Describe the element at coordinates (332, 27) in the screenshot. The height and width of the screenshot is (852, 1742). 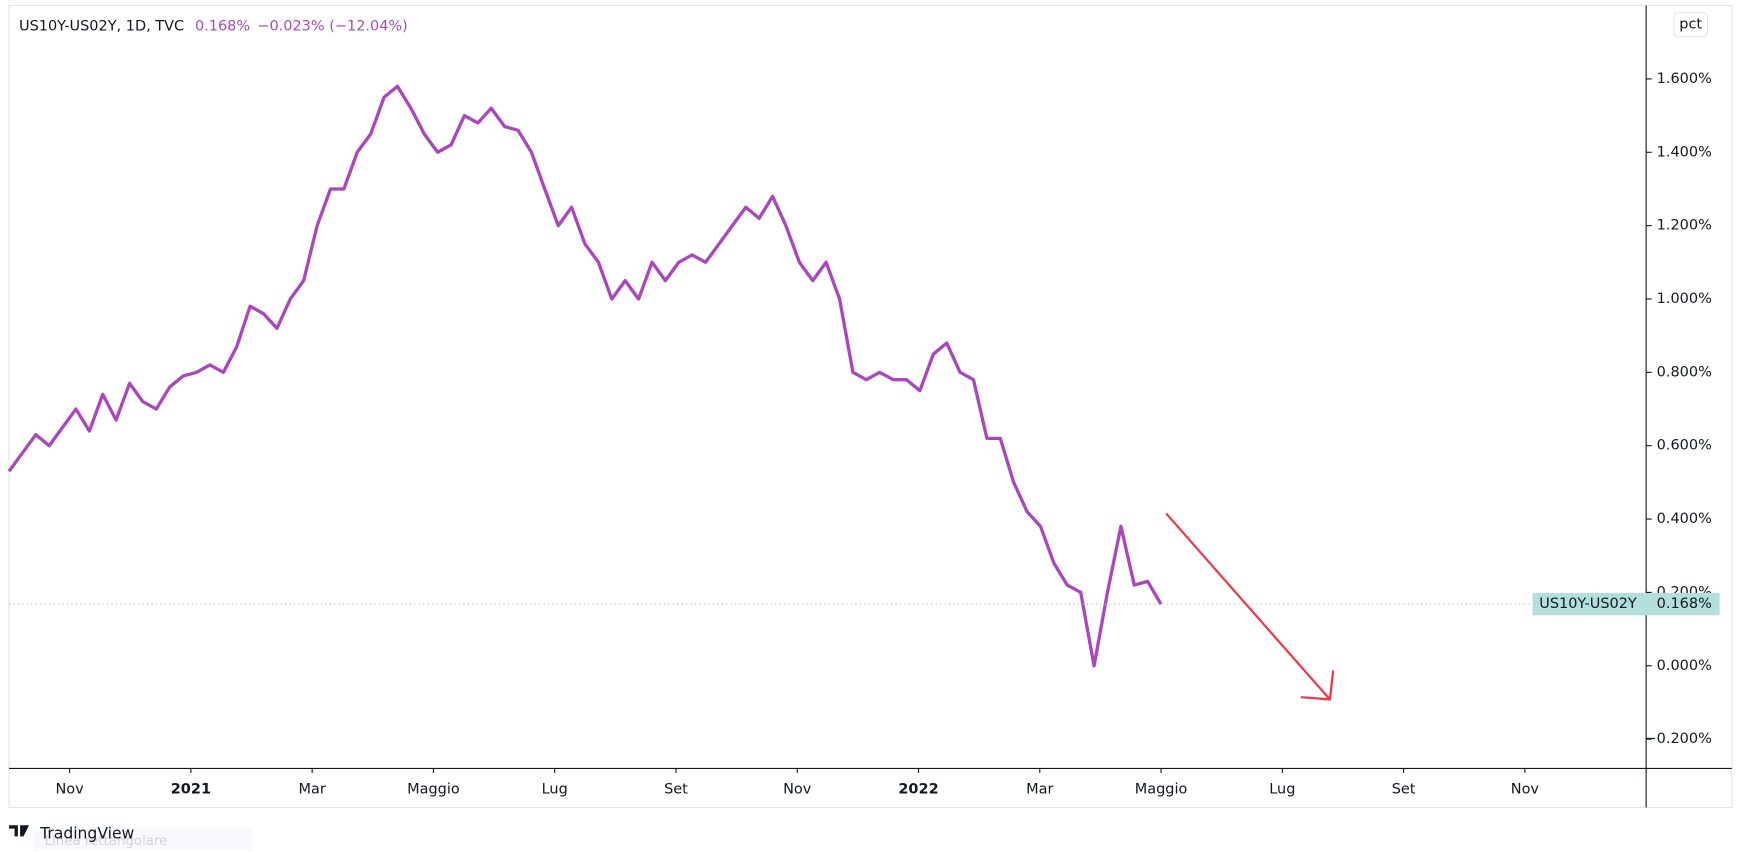
I see `change: −0.023% (−12.04%)` at that location.